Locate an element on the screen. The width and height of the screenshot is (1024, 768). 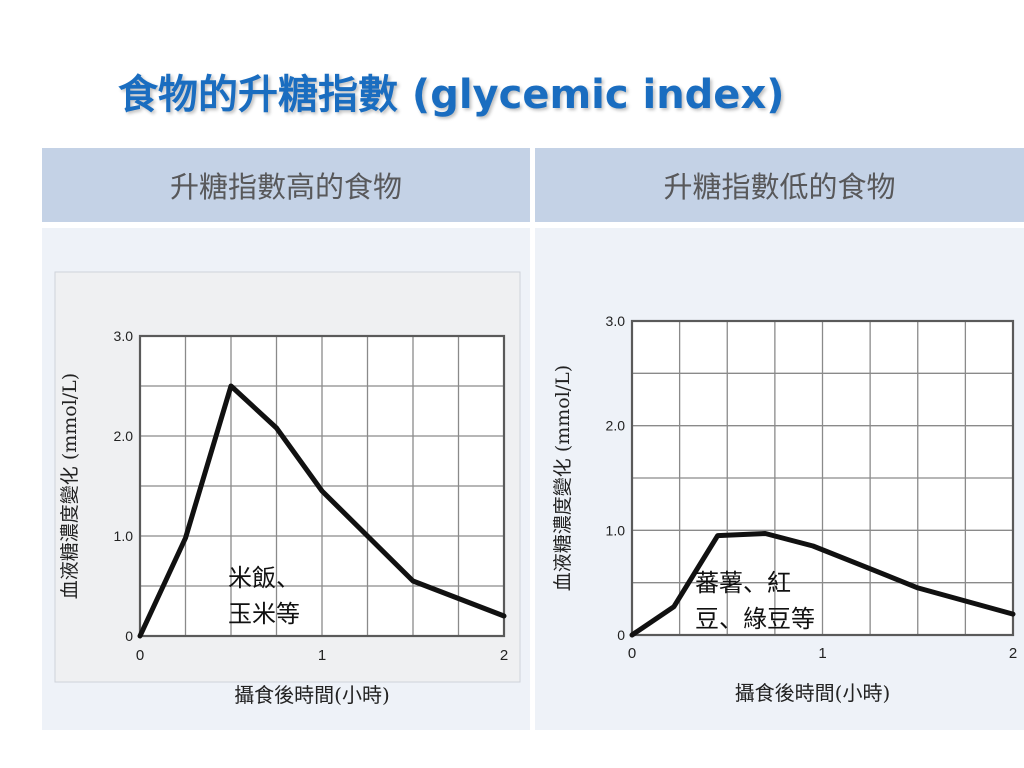
plot-border is located at coordinates (322, 486).